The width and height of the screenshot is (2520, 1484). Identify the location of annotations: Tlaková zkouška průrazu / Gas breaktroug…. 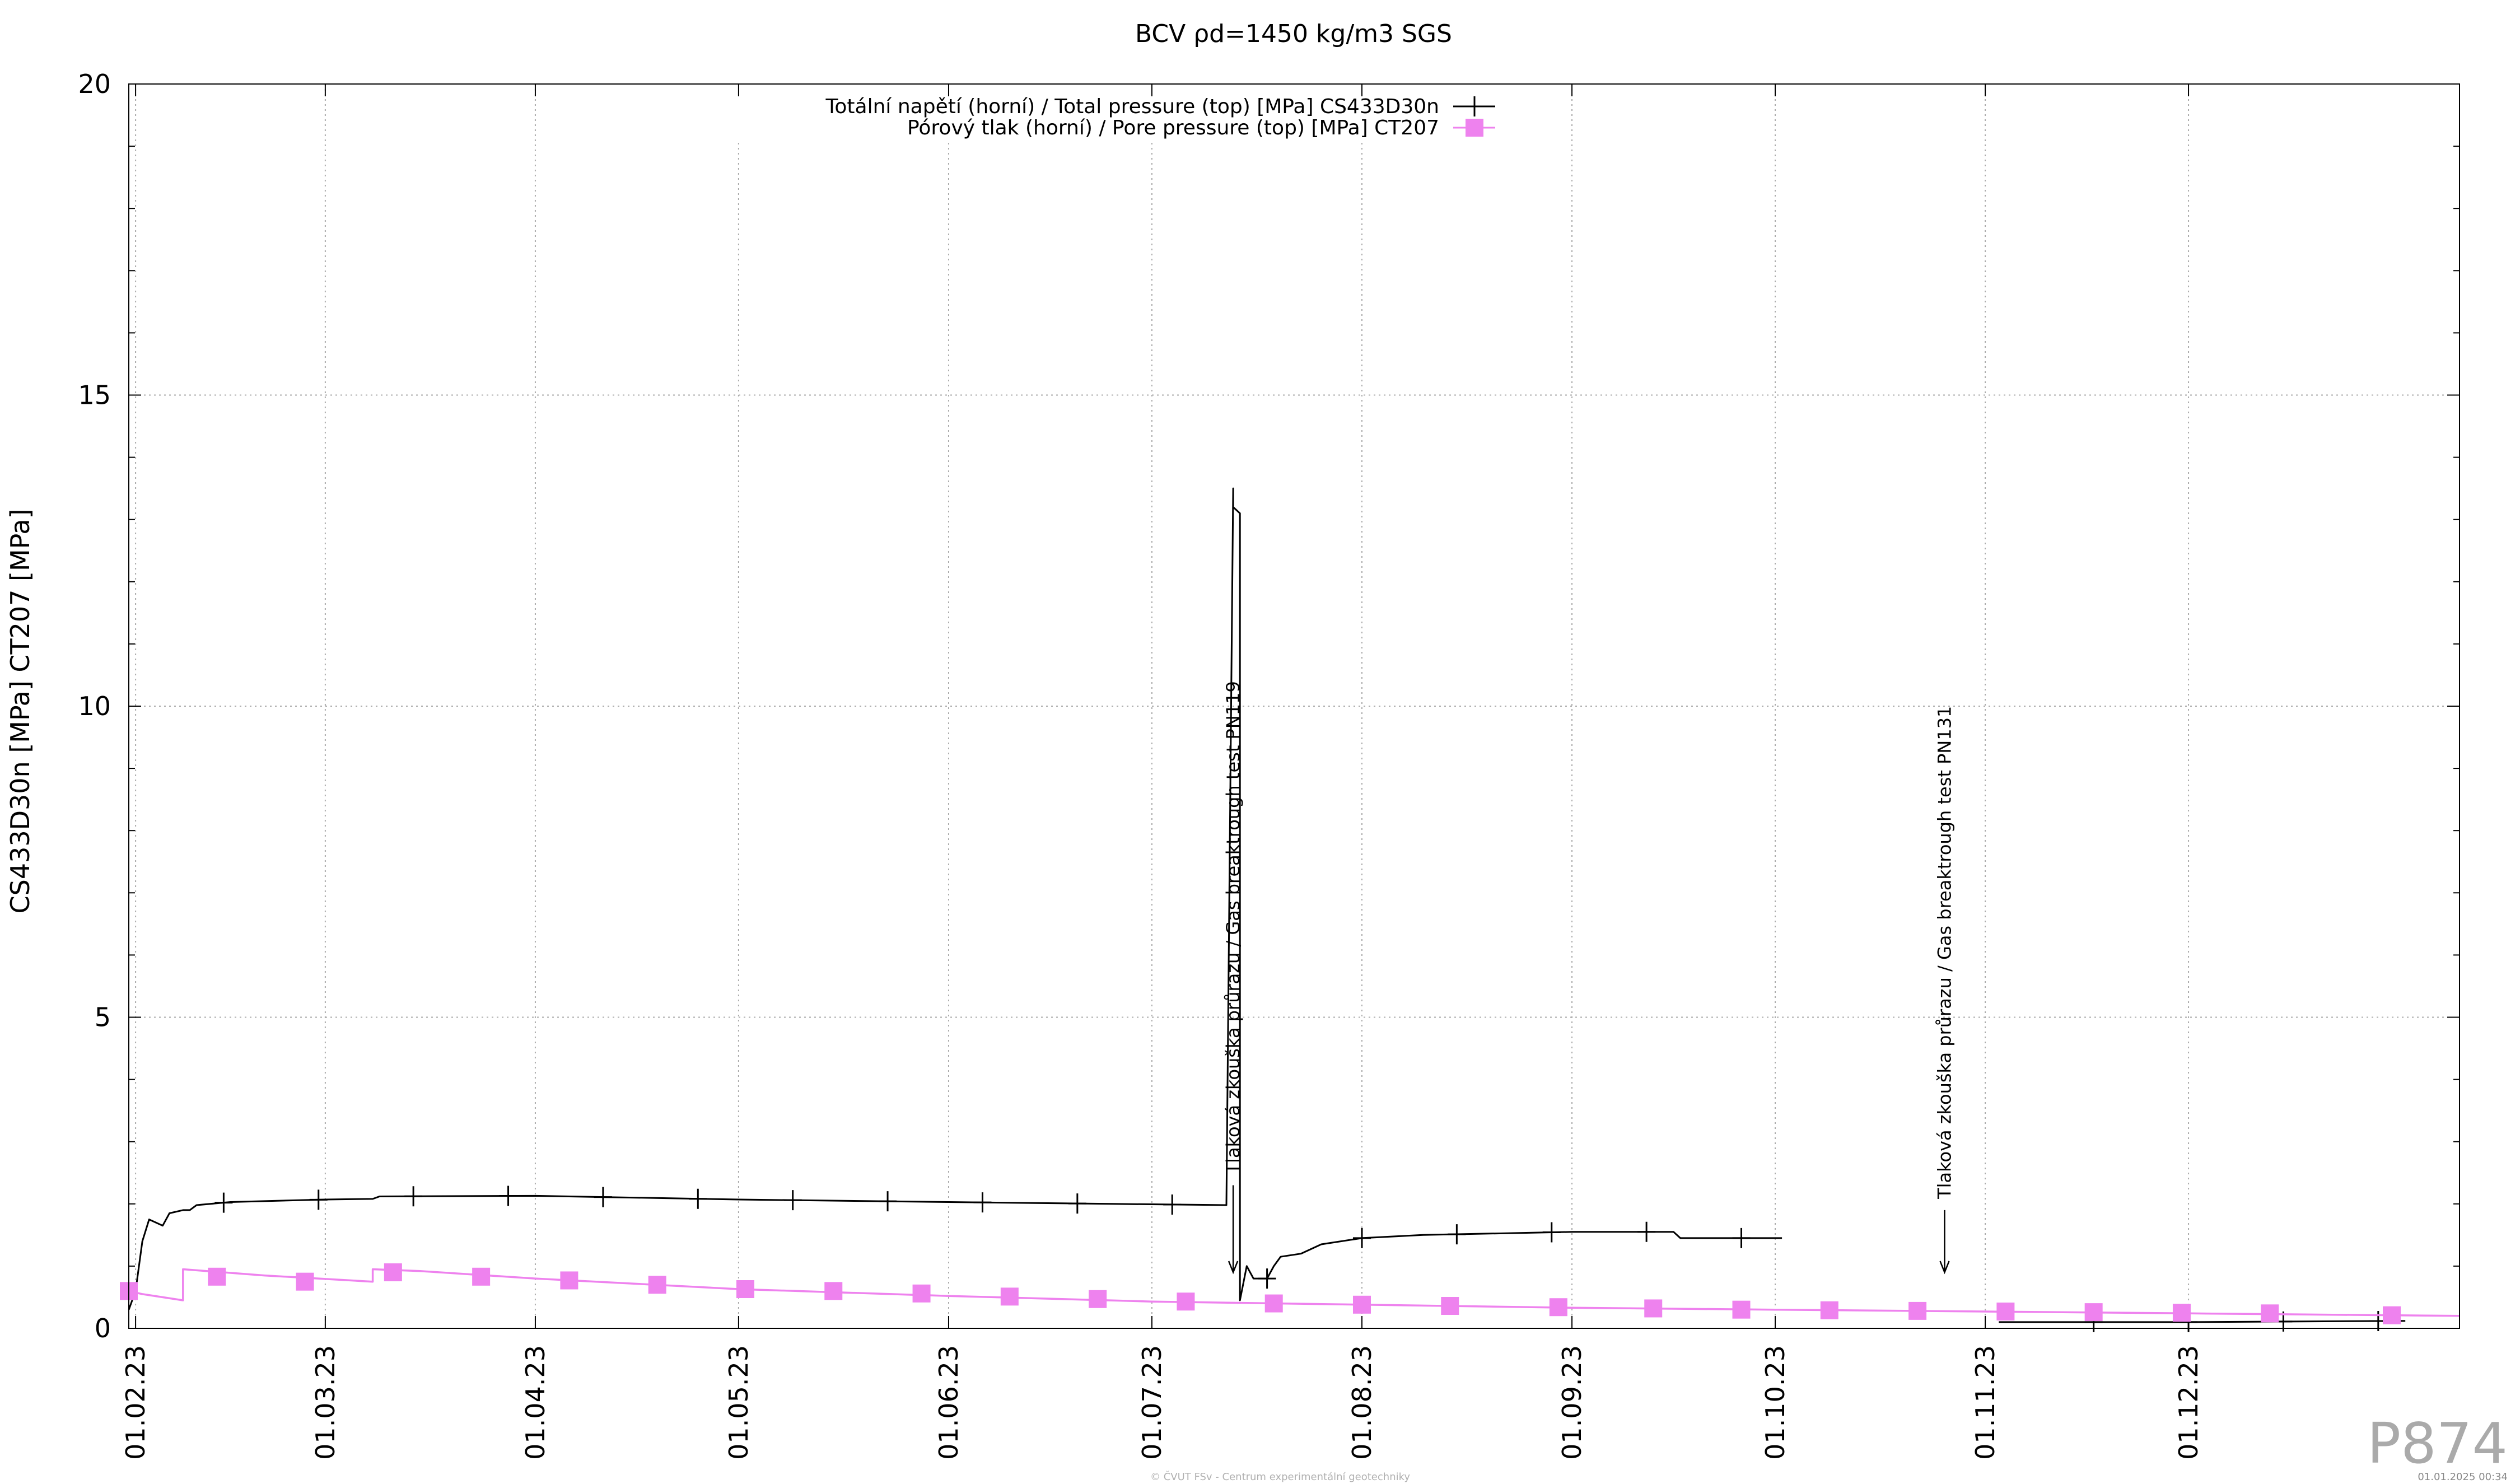
(1589, 978).